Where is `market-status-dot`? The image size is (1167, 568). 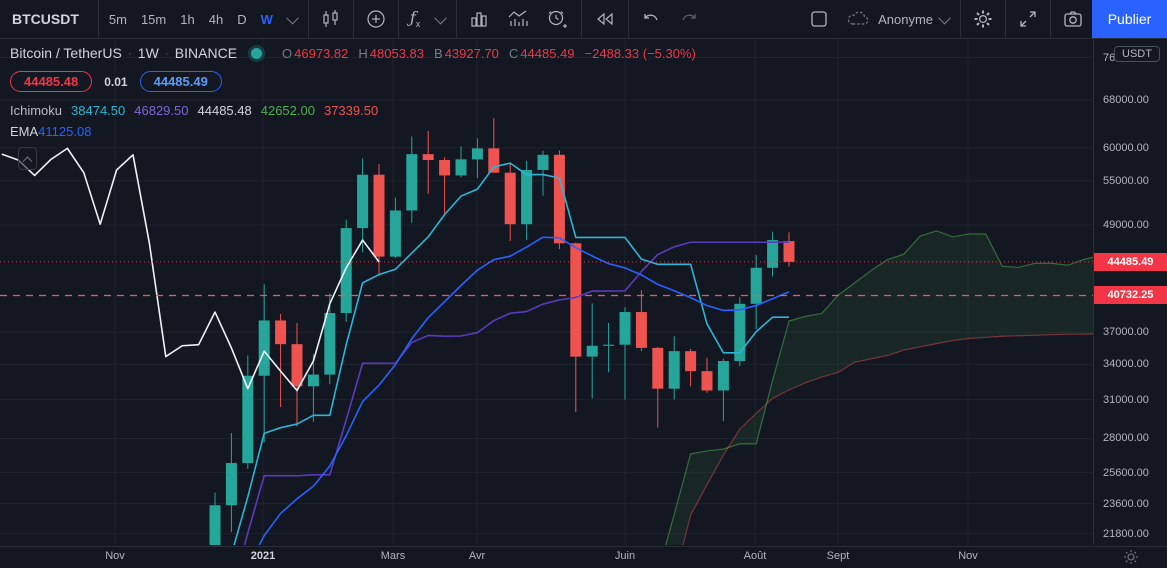
market-status-dot is located at coordinates (257, 53).